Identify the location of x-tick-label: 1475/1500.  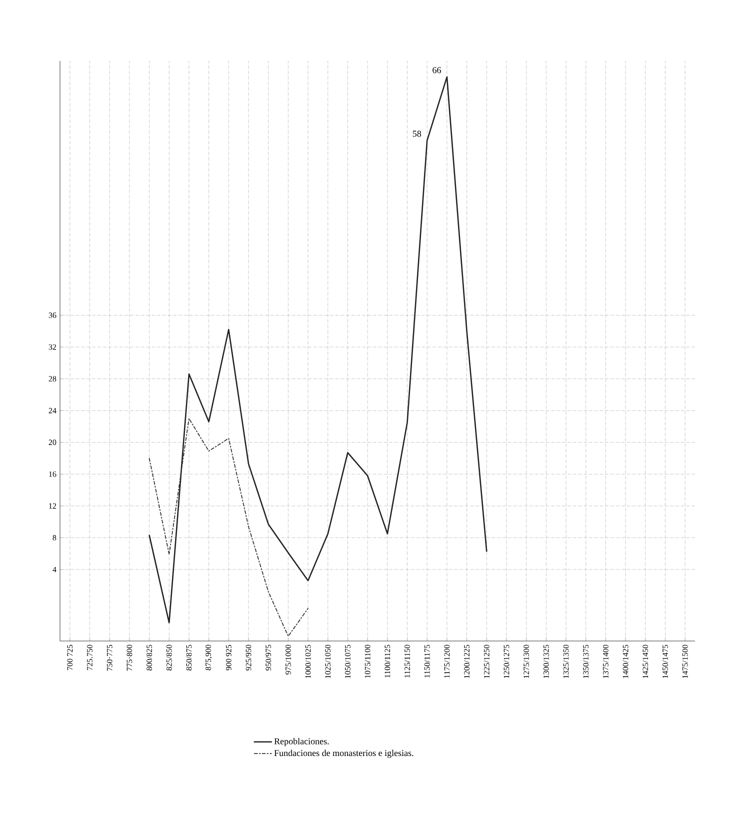
(685, 661).